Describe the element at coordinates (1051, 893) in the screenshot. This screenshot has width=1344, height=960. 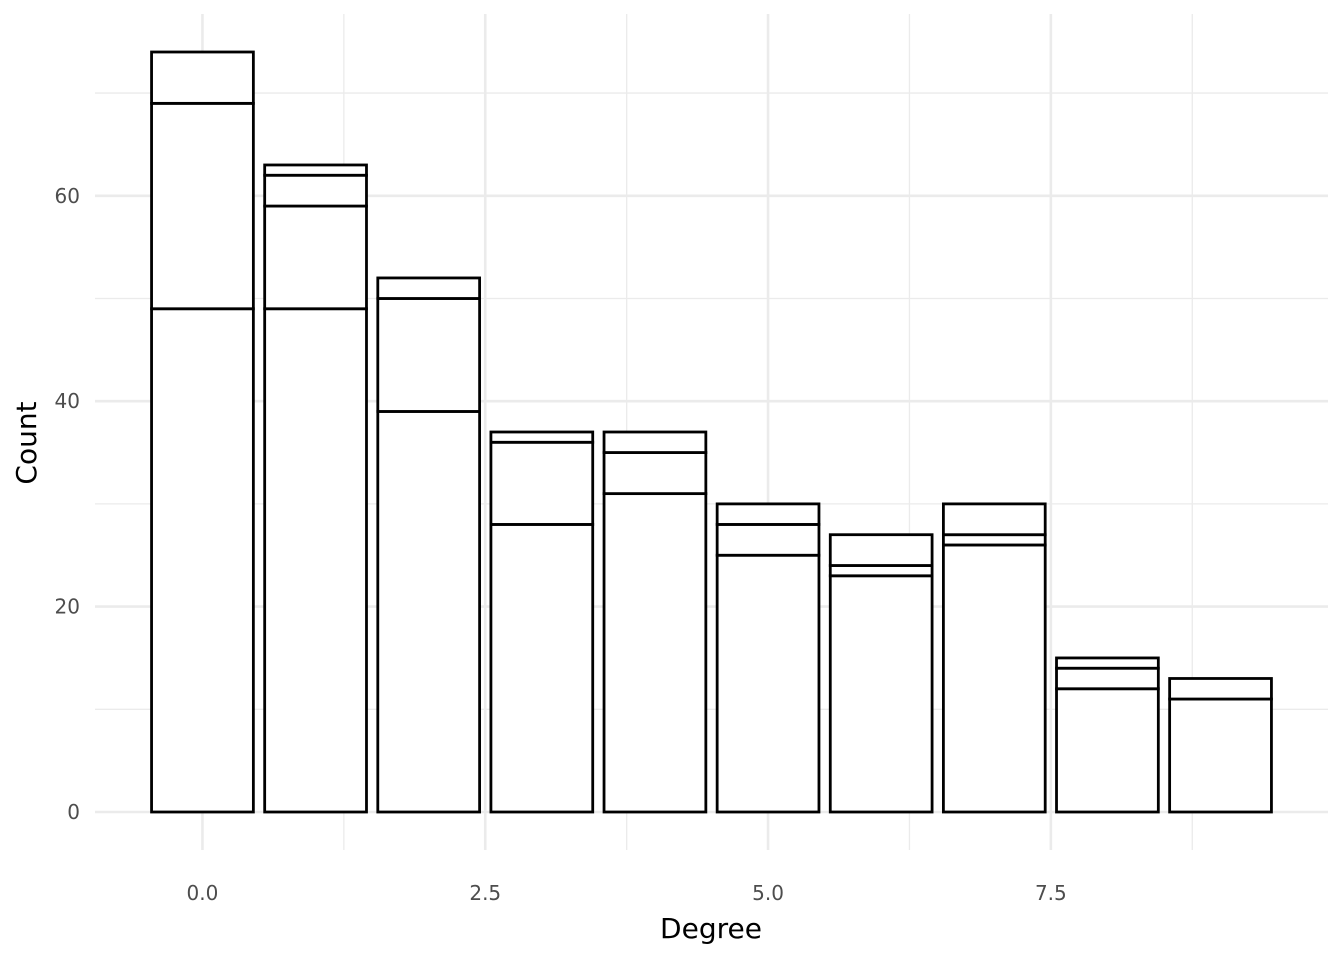
I see `x-tick-label: 7.5` at that location.